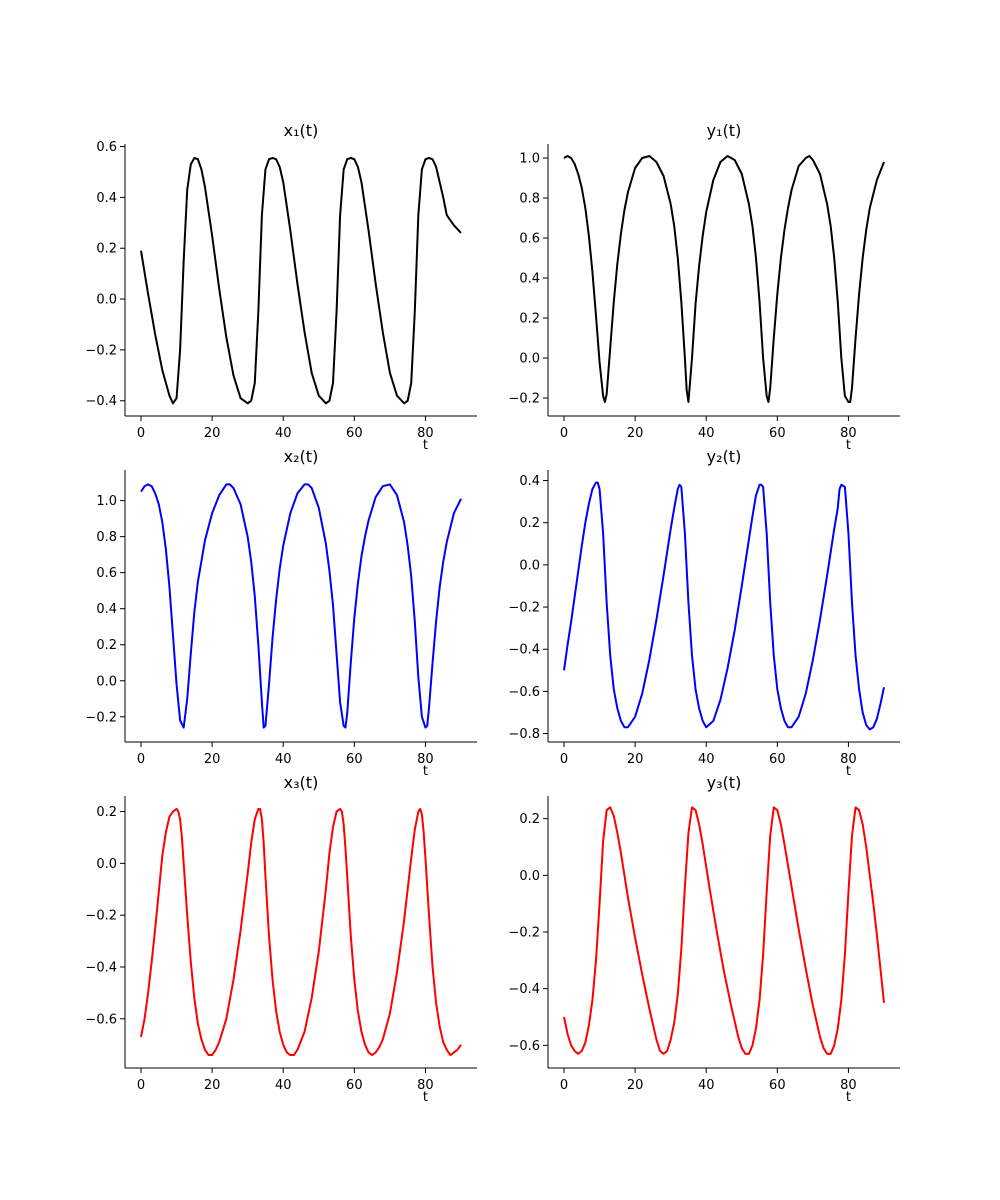  I want to click on chart-panel-6: y₃(t) 0 20 40 60 80t −0.6 −0.4 −0.2 0.0 0.2, so click(704, 939).